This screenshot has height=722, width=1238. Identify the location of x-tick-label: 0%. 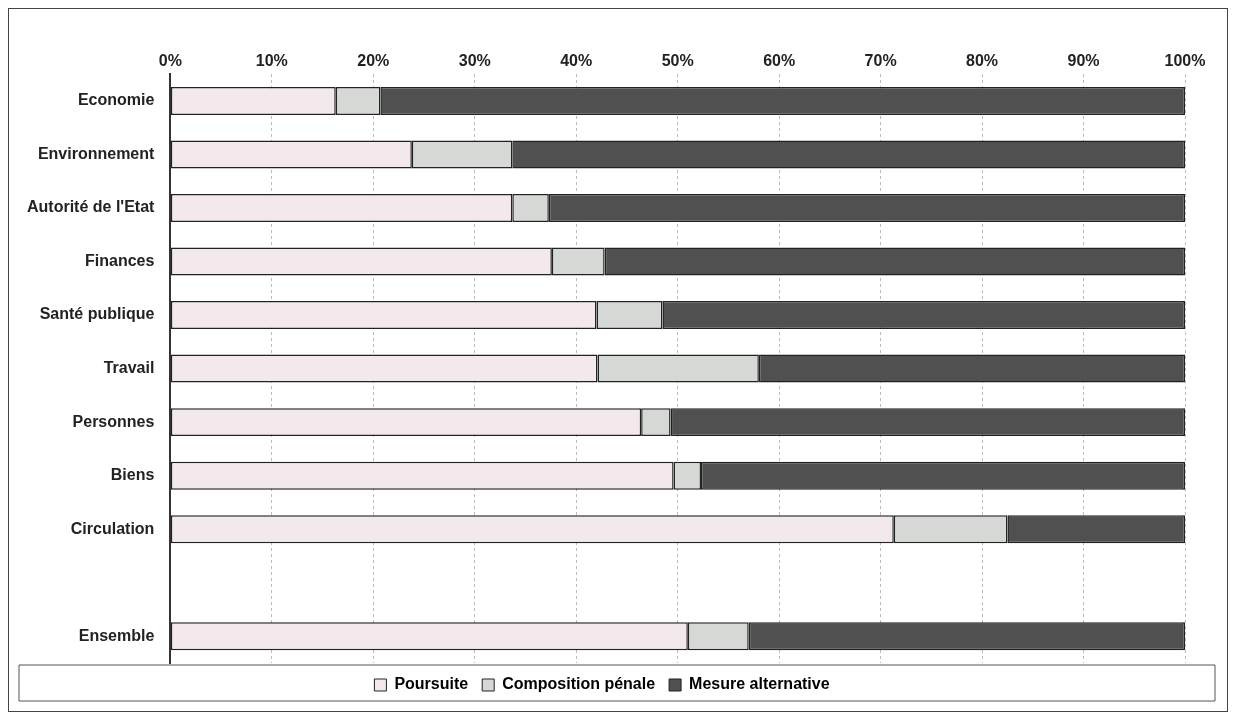
(170, 61).